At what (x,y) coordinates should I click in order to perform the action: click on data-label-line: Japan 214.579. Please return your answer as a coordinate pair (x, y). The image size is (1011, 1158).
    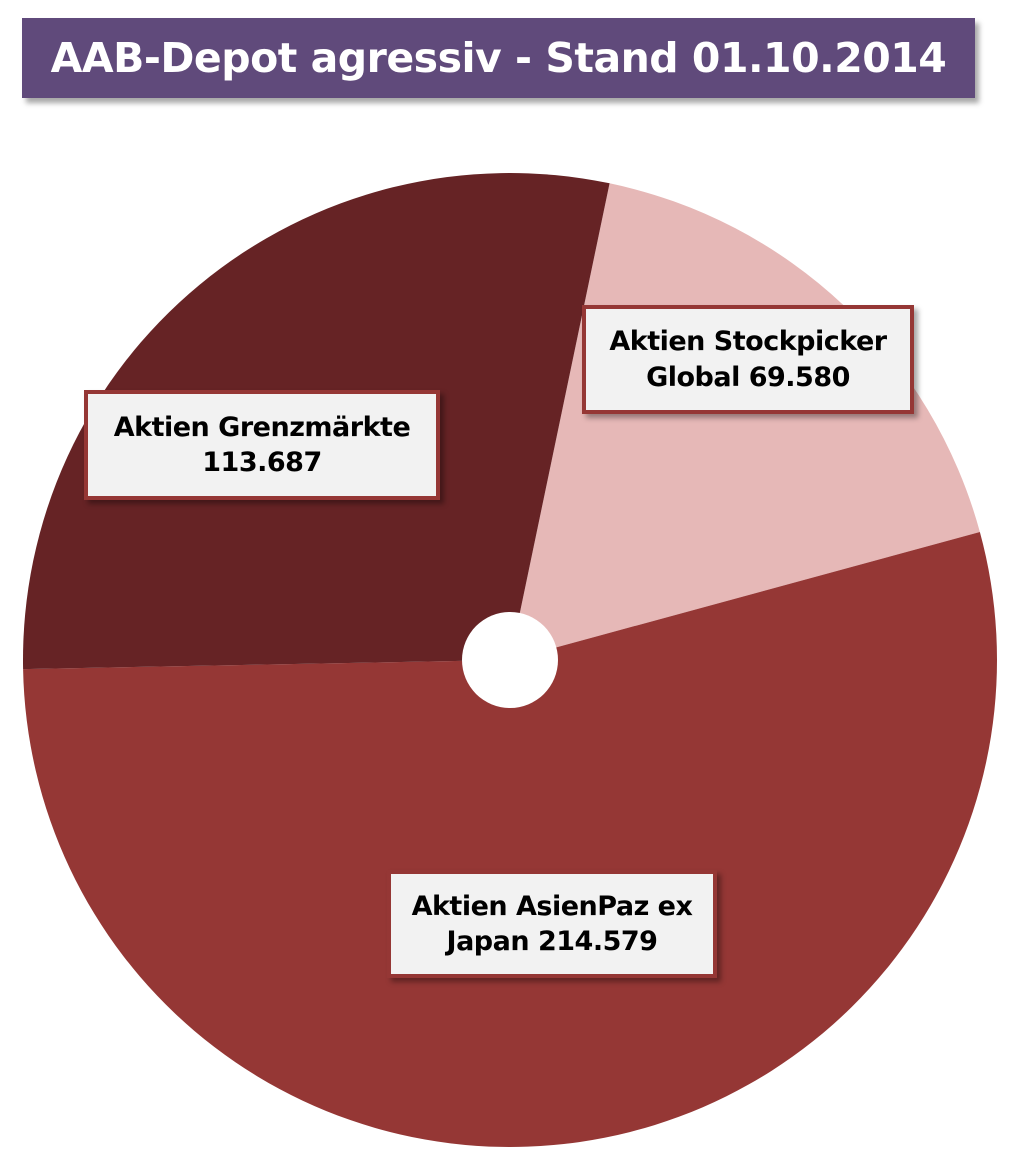
    Looking at the image, I should click on (552, 941).